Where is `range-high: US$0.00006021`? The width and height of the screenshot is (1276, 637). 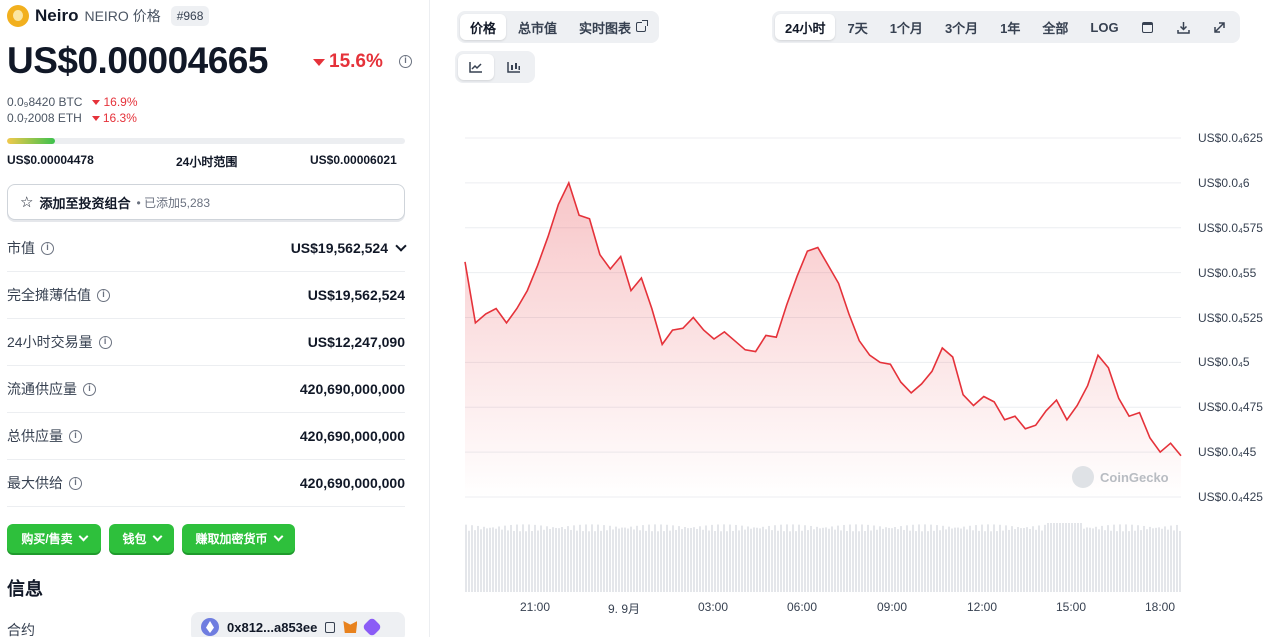 range-high: US$0.00006021 is located at coordinates (353, 160).